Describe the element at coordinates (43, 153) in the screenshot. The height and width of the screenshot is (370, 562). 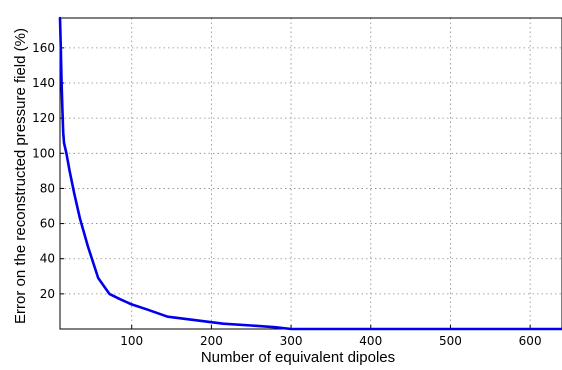
I see `y-tick-label: 100` at that location.